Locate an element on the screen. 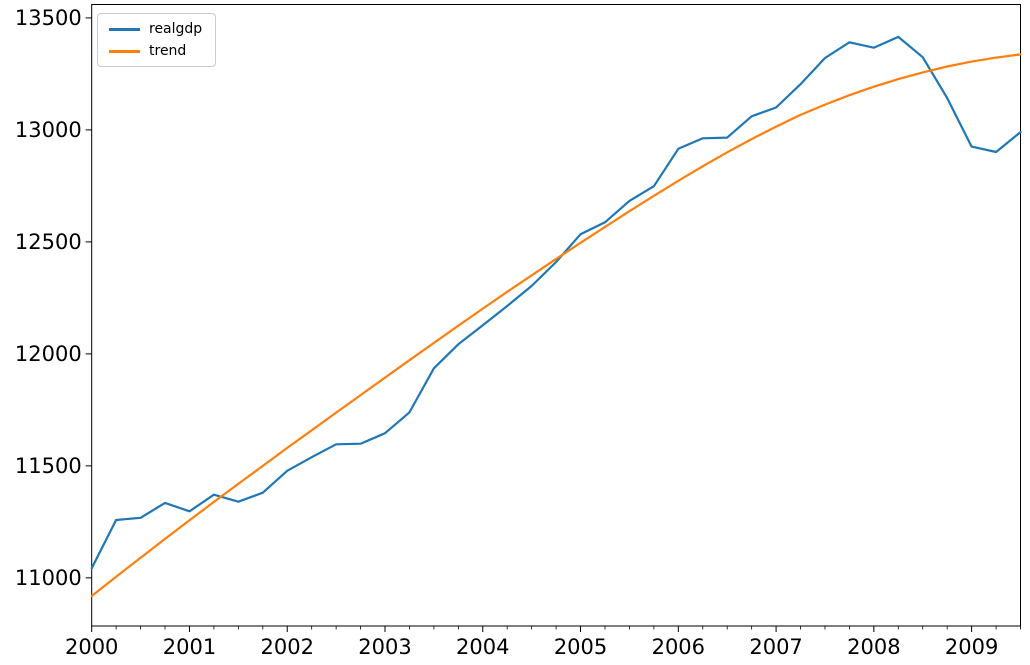 This screenshot has height=665, width=1030. y-tick-label: 13500 is located at coordinates (48, 18).